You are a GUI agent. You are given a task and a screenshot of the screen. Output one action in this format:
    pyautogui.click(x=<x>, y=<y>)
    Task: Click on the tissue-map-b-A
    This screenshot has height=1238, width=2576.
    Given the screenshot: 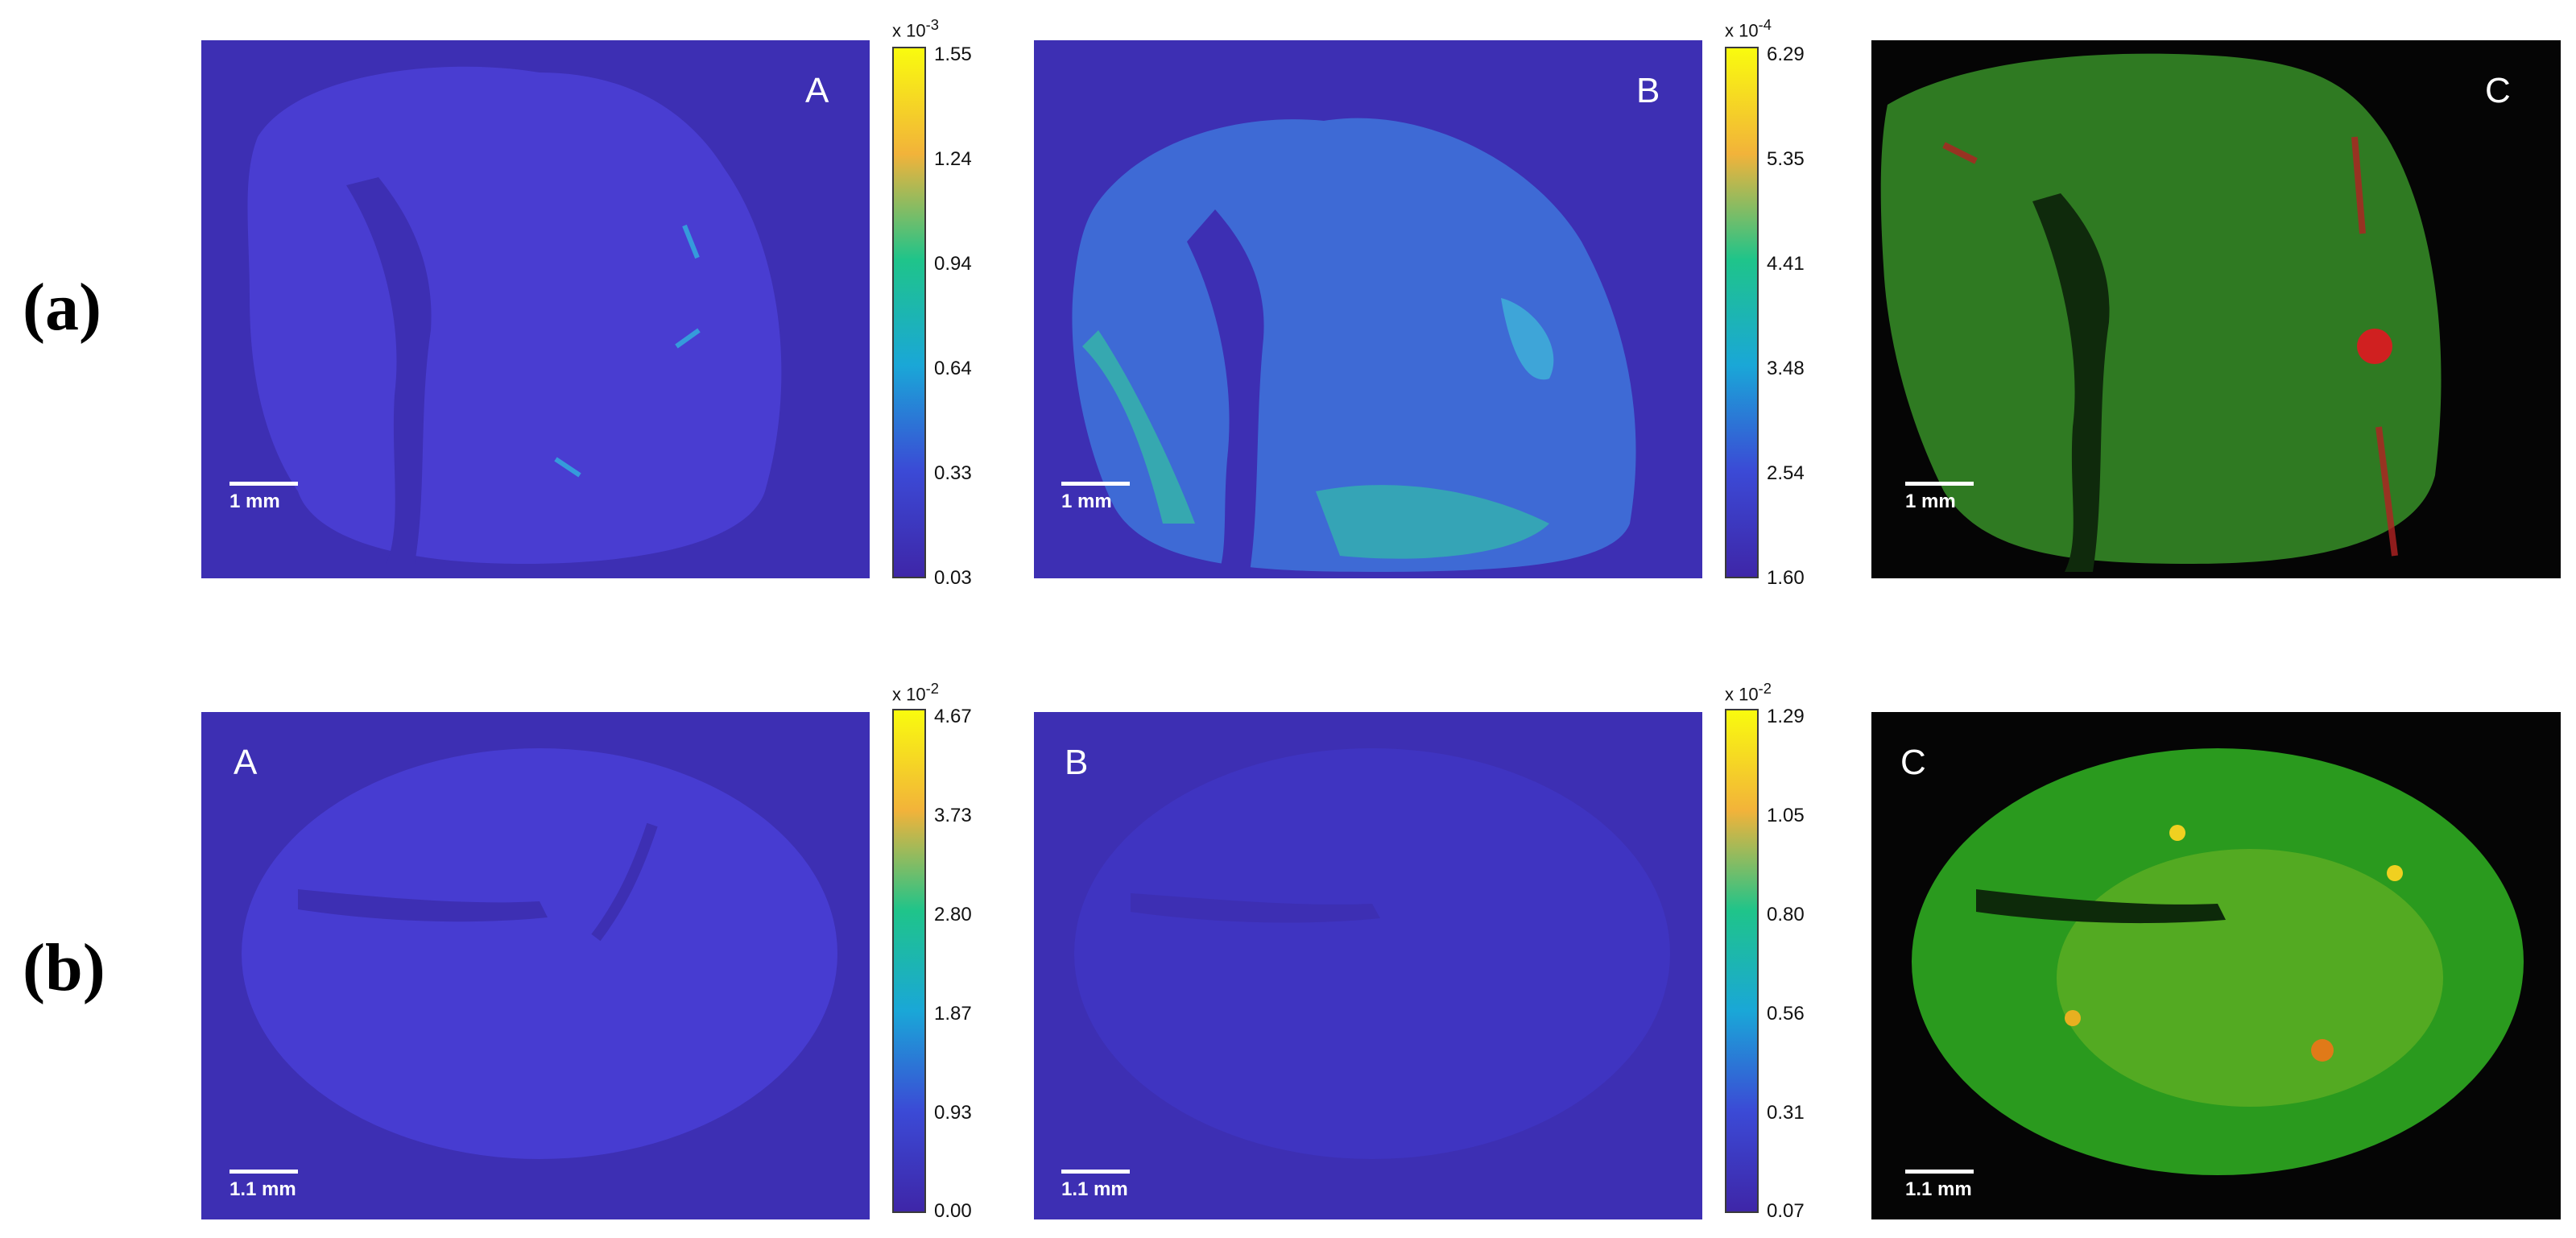 What is the action you would take?
    pyautogui.click(x=539, y=953)
    